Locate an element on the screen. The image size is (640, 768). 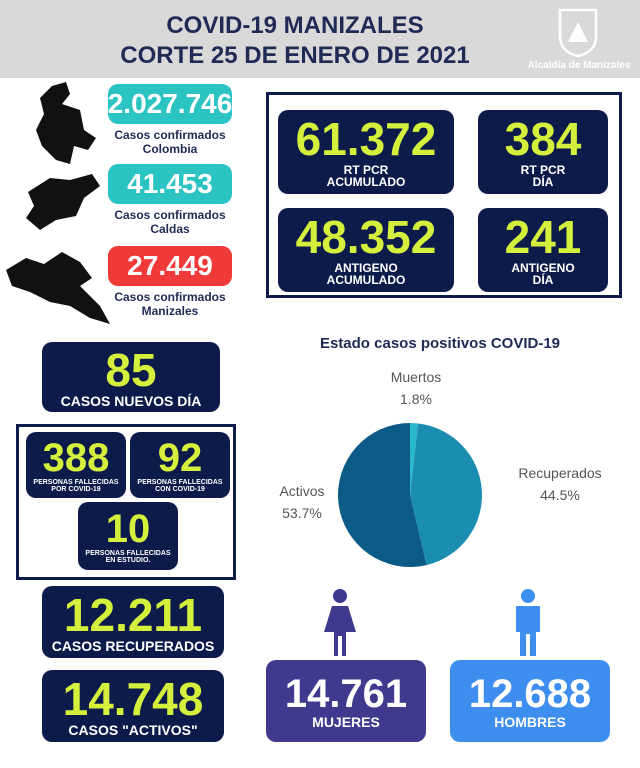
stat-value: 12.211 is located at coordinates (133, 614).